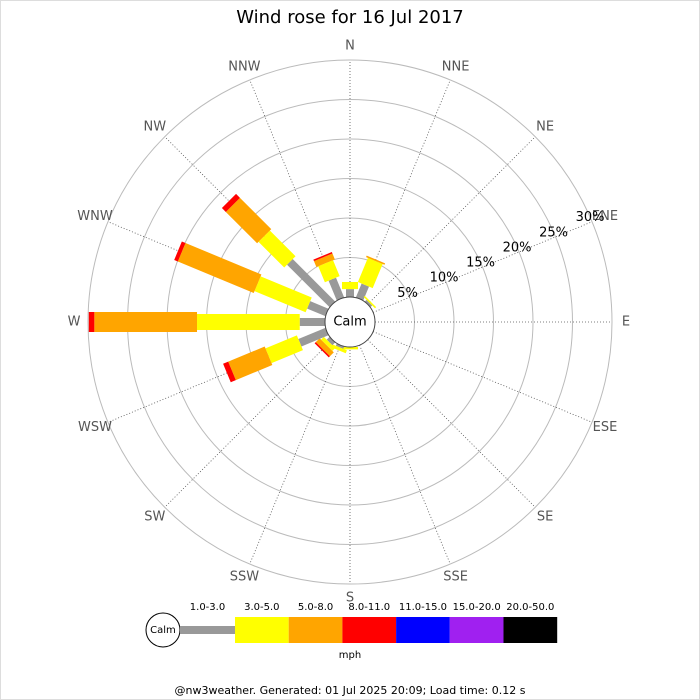 This screenshot has width=700, height=700. I want to click on legend-label: 5.0-8.0, so click(315, 607).